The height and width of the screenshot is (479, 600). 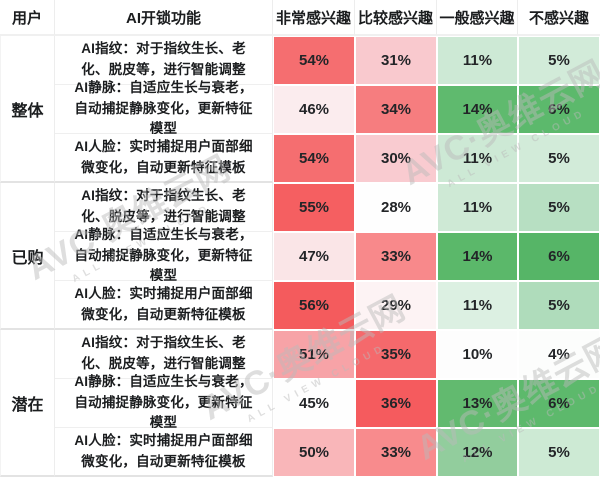 What do you see at coordinates (477, 18) in the screenshot?
I see `col-header-generally-interested: 一般感兴趣` at bounding box center [477, 18].